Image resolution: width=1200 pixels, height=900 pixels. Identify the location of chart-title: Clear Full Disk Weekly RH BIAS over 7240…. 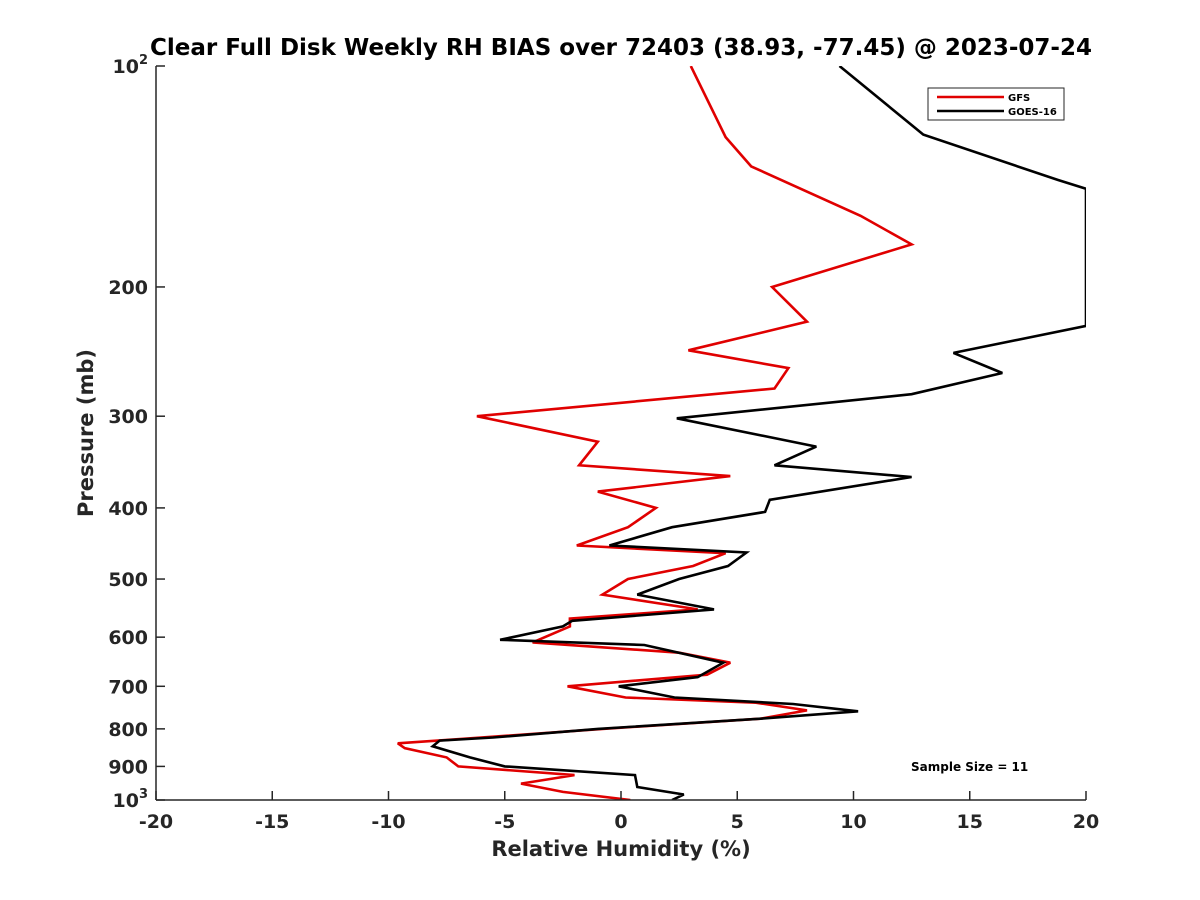
(621, 48).